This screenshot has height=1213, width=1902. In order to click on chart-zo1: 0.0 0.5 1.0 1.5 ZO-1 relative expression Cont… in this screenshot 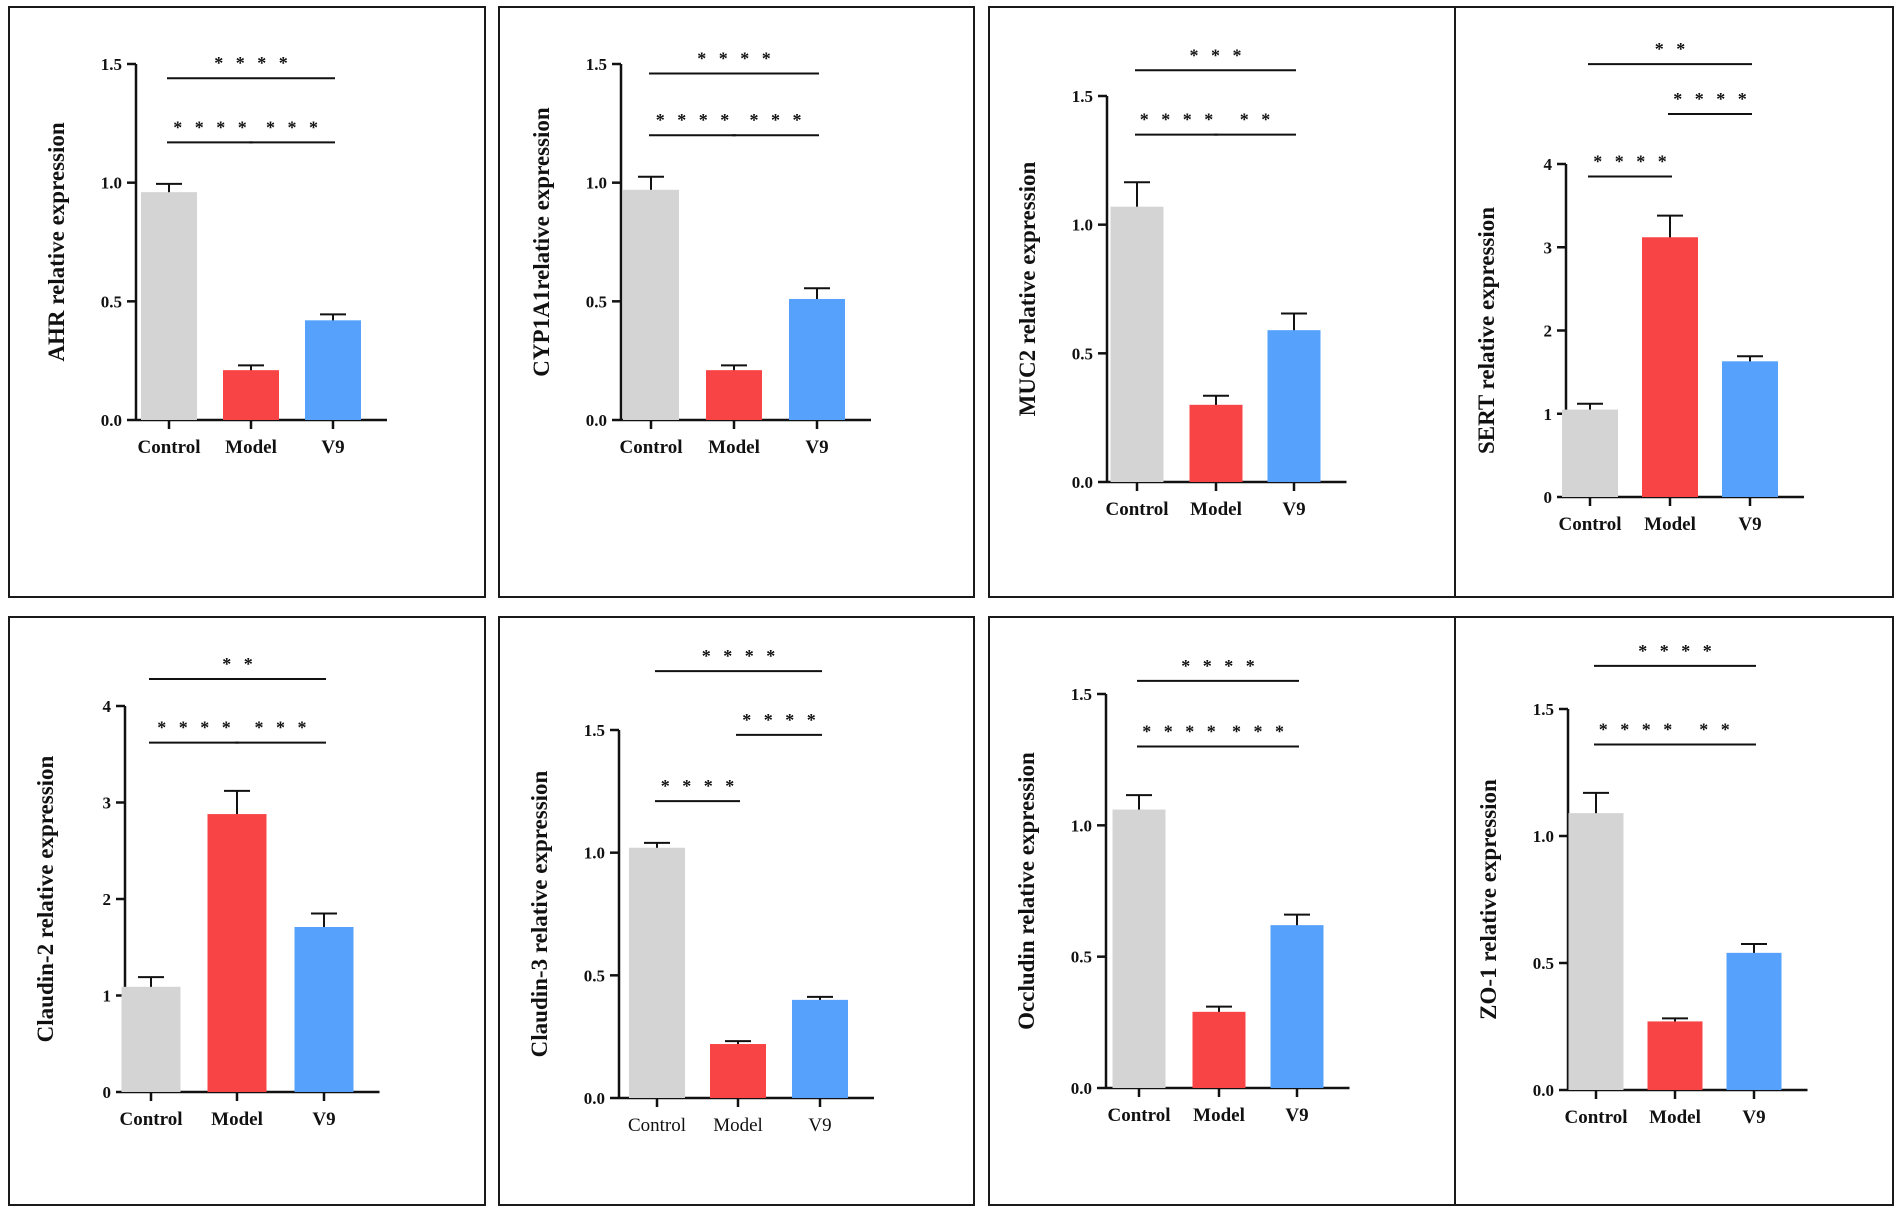, I will do `click(1642, 884)`.